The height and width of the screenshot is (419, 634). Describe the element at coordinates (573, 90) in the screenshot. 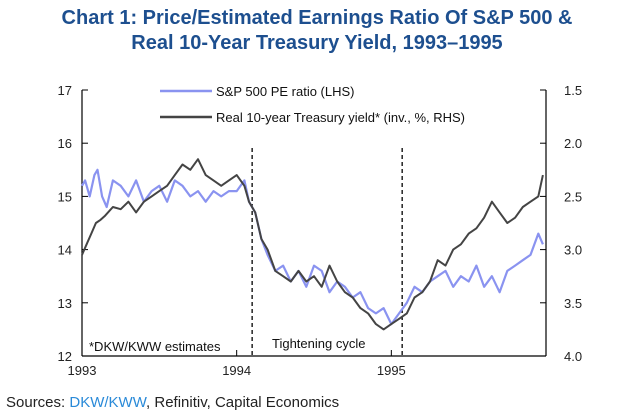

I see `y-right-tick-label: 1.5` at that location.